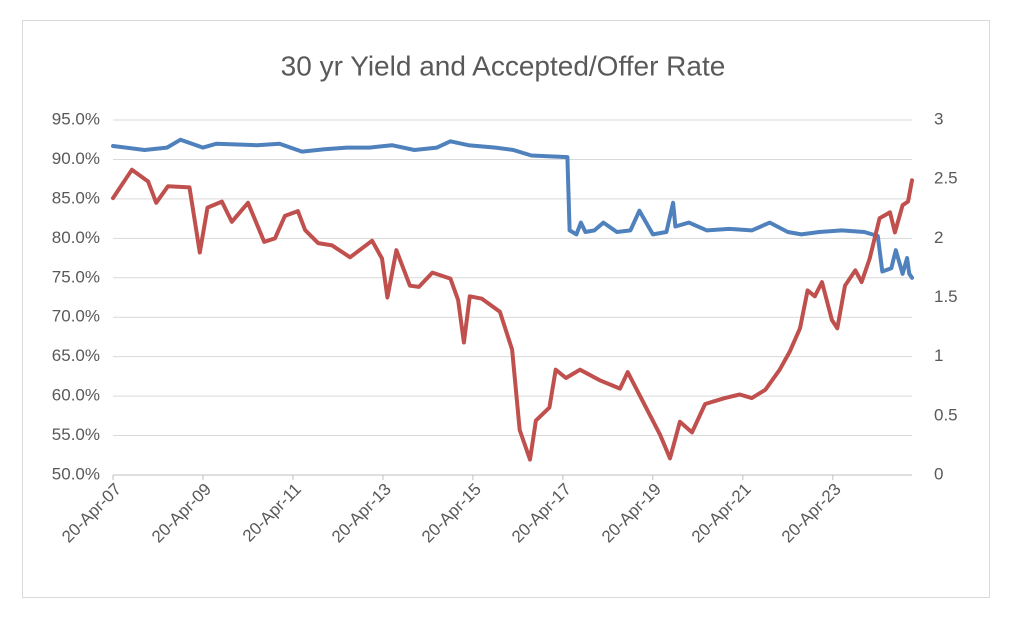 The image size is (1014, 630). I want to click on y2-tick-label: 1, so click(938, 355).